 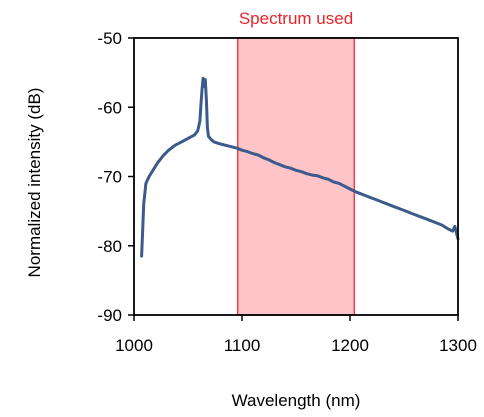 What do you see at coordinates (109, 246) in the screenshot?
I see `y-tick-label: -80` at bounding box center [109, 246].